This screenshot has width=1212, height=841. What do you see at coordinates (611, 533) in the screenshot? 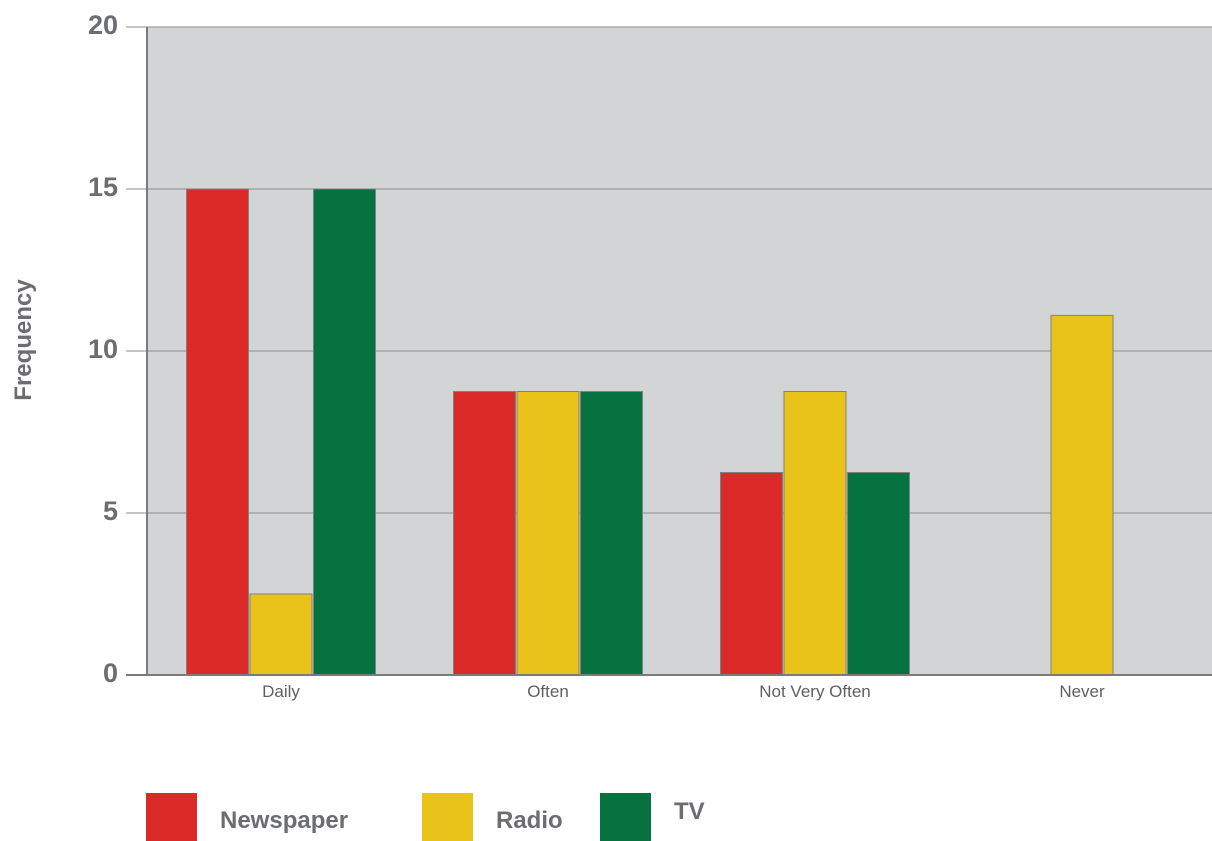
I see `bar-tv-often` at bounding box center [611, 533].